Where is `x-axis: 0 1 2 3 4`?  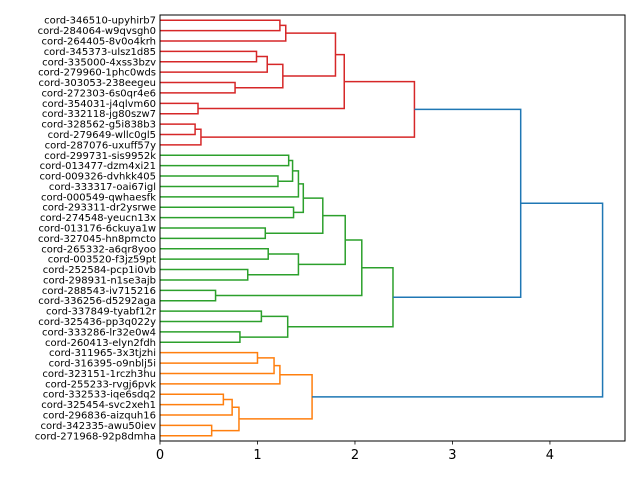 x-axis: 0 1 2 3 4 is located at coordinates (355, 452).